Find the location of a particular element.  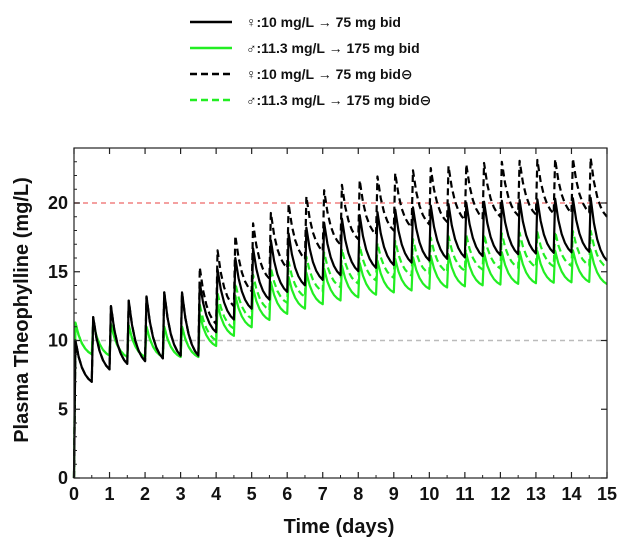

x-tick-label-9: 9 is located at coordinates (394, 494).